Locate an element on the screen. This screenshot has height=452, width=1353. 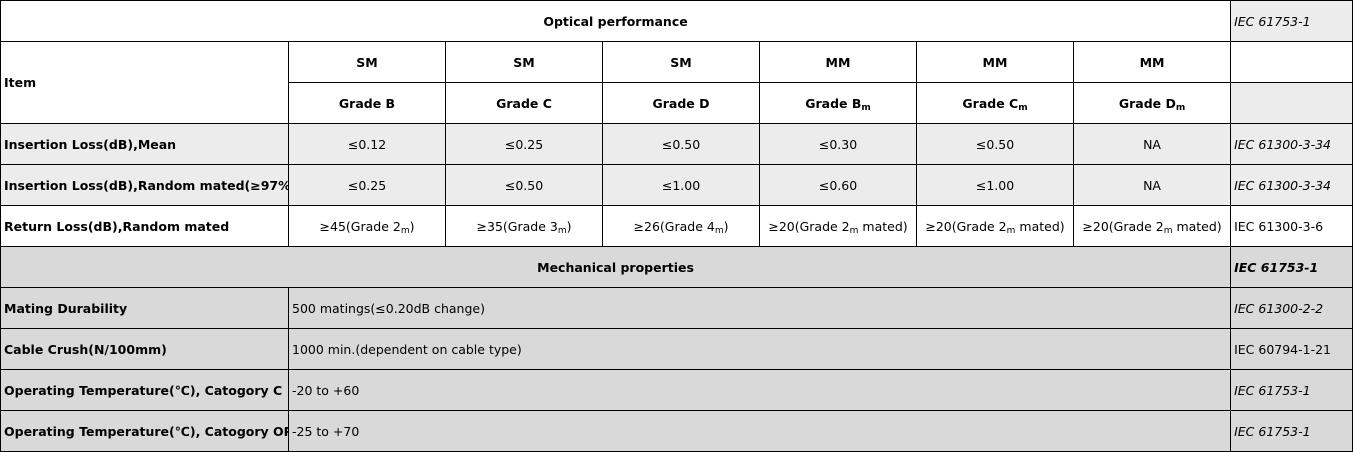
standard-cell: IEC 60794-1-21 is located at coordinates (1291, 349).